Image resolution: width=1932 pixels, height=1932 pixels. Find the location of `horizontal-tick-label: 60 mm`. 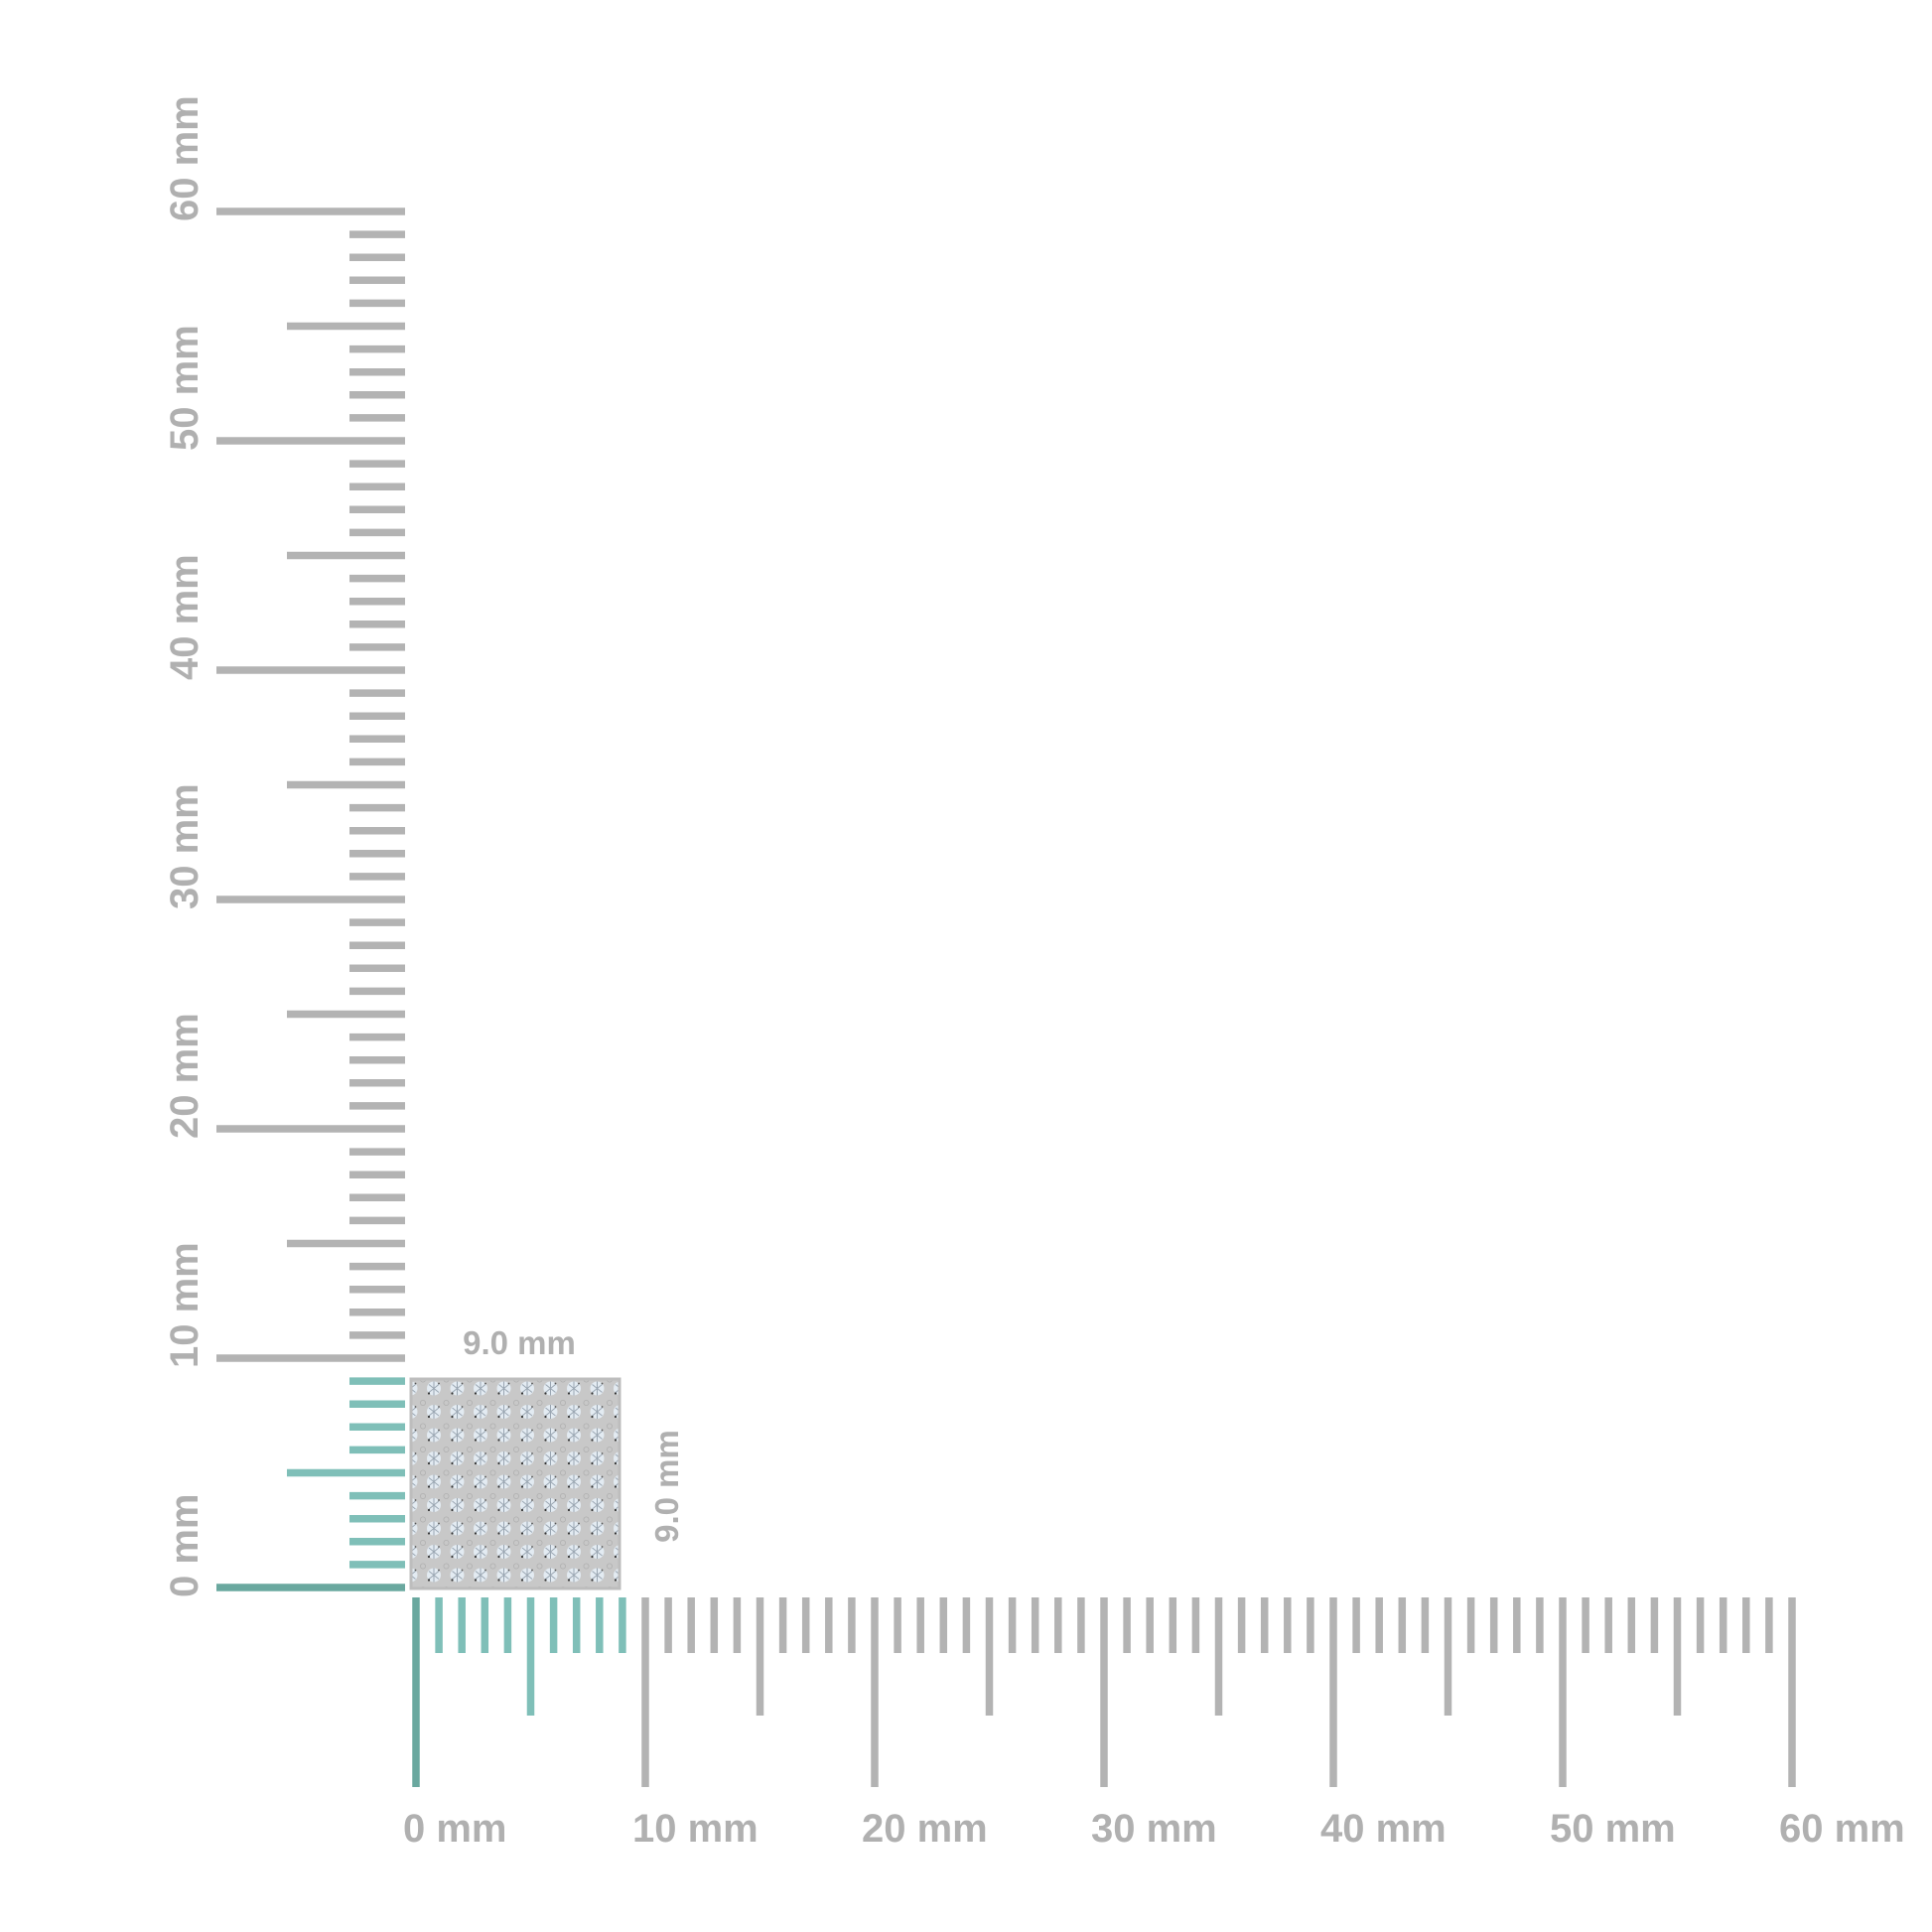

horizontal-tick-label: 60 mm is located at coordinates (1842, 1829).